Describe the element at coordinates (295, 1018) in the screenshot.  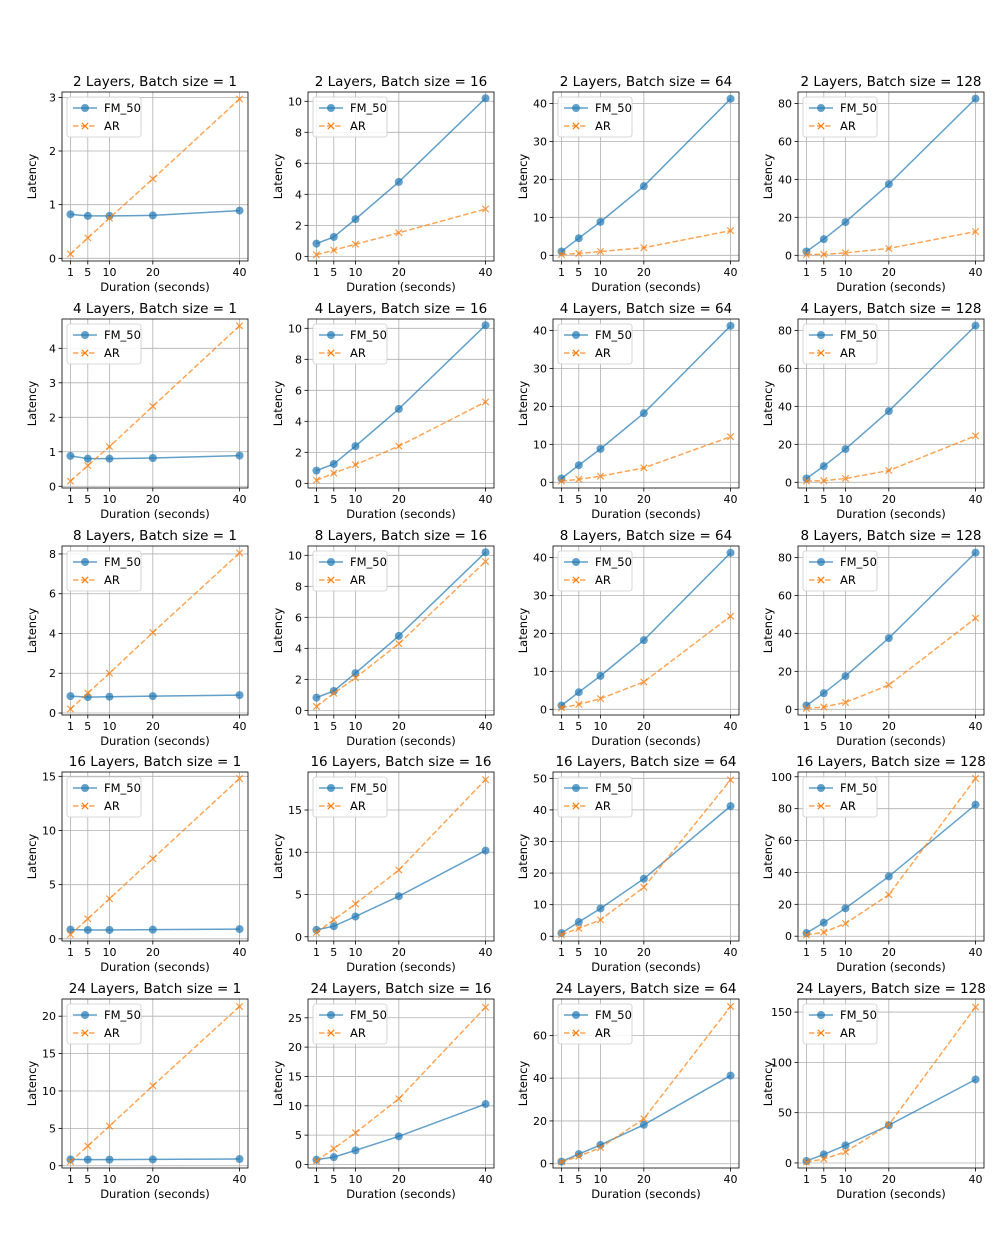
I see `y-tick-label: 25` at that location.